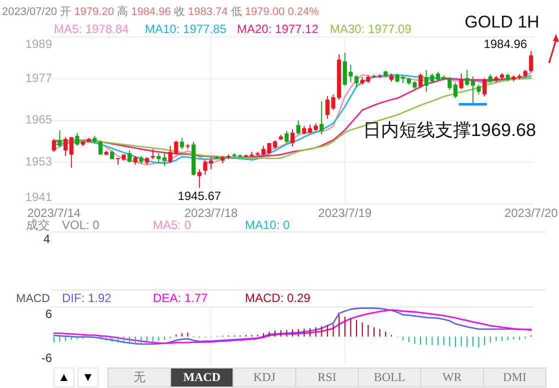 This screenshot has width=559, height=388. What do you see at coordinates (46, 239) in the screenshot?
I see `text: 4` at bounding box center [46, 239].